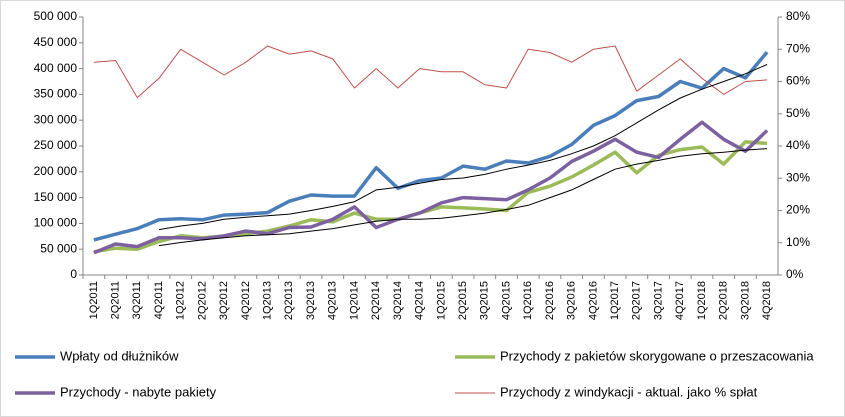  Describe the element at coordinates (798, 145) in the screenshot. I see `y2-tick-label: 40%` at that location.